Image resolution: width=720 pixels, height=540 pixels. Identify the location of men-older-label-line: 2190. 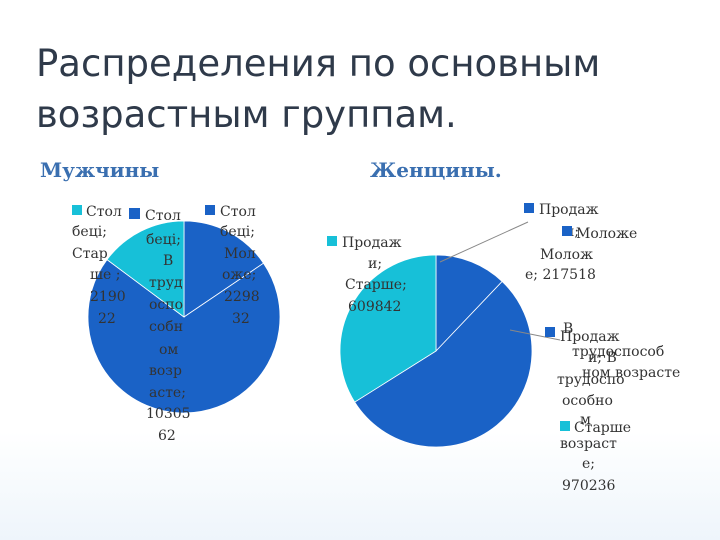
(108, 297).